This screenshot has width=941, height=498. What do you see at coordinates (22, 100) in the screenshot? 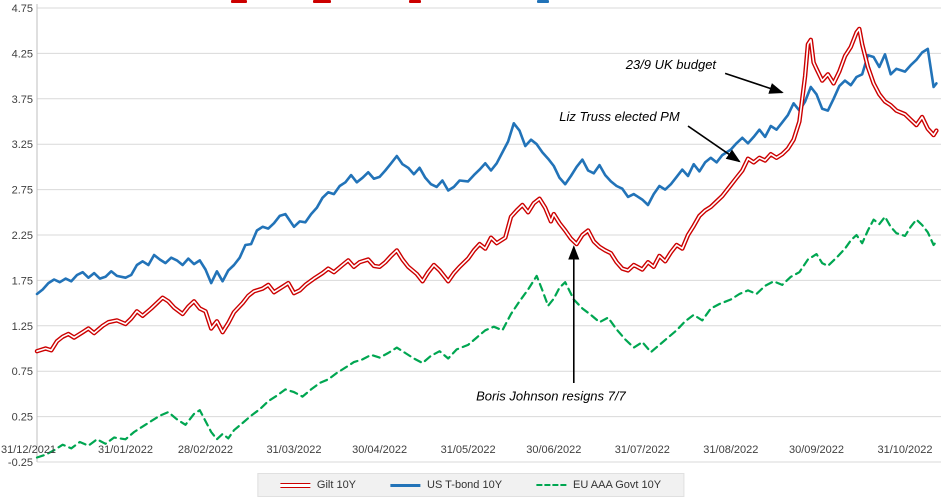
I see `y-axis-tick-label: 3.75` at bounding box center [22, 100].